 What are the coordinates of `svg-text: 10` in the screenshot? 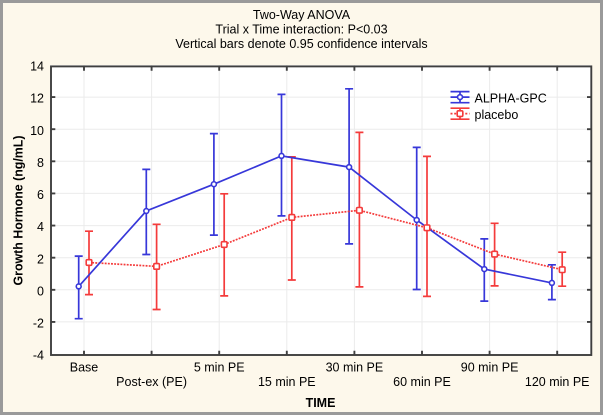 It's located at (37, 131).